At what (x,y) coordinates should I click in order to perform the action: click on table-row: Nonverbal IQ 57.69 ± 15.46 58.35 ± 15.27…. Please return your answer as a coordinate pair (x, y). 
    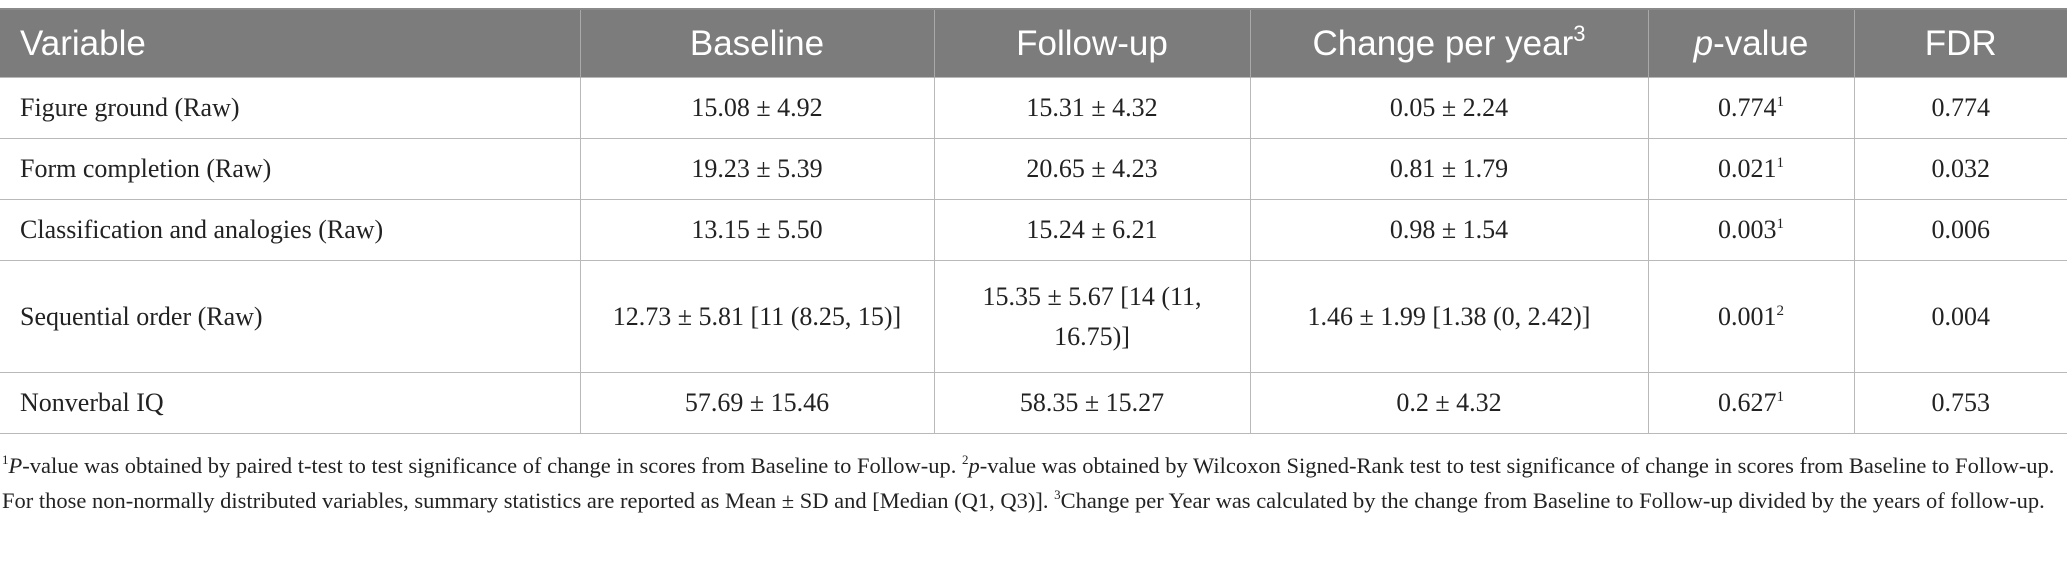
    Looking at the image, I should click on (1033, 403).